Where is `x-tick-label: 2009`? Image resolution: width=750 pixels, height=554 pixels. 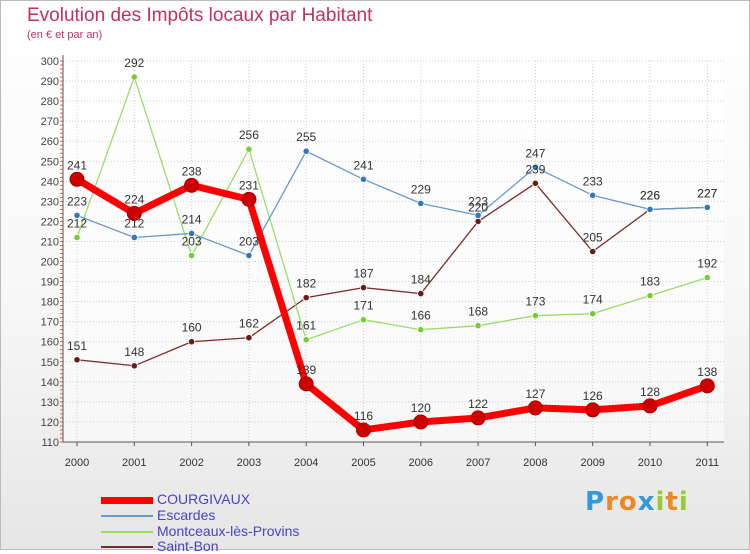 x-tick-label: 2009 is located at coordinates (592, 463).